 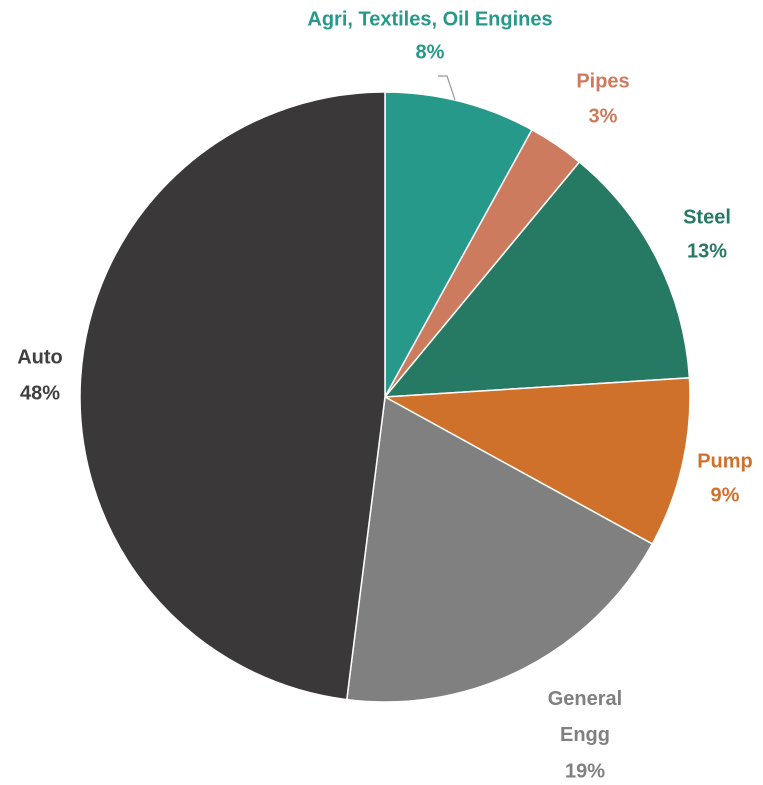 What do you see at coordinates (725, 495) in the screenshot?
I see `value-label: 9%` at bounding box center [725, 495].